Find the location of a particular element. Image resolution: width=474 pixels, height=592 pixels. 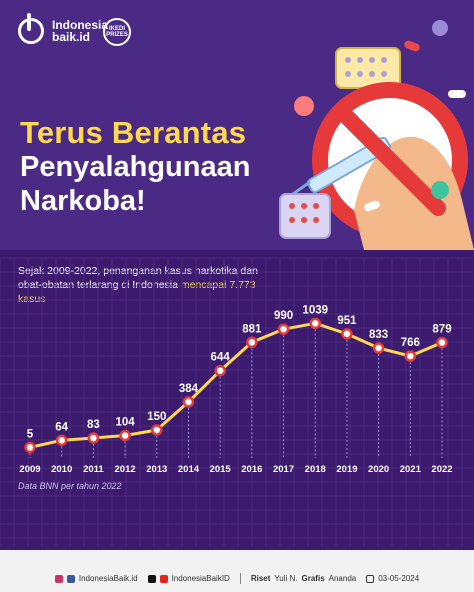

facebook-icon is located at coordinates (70, 578).